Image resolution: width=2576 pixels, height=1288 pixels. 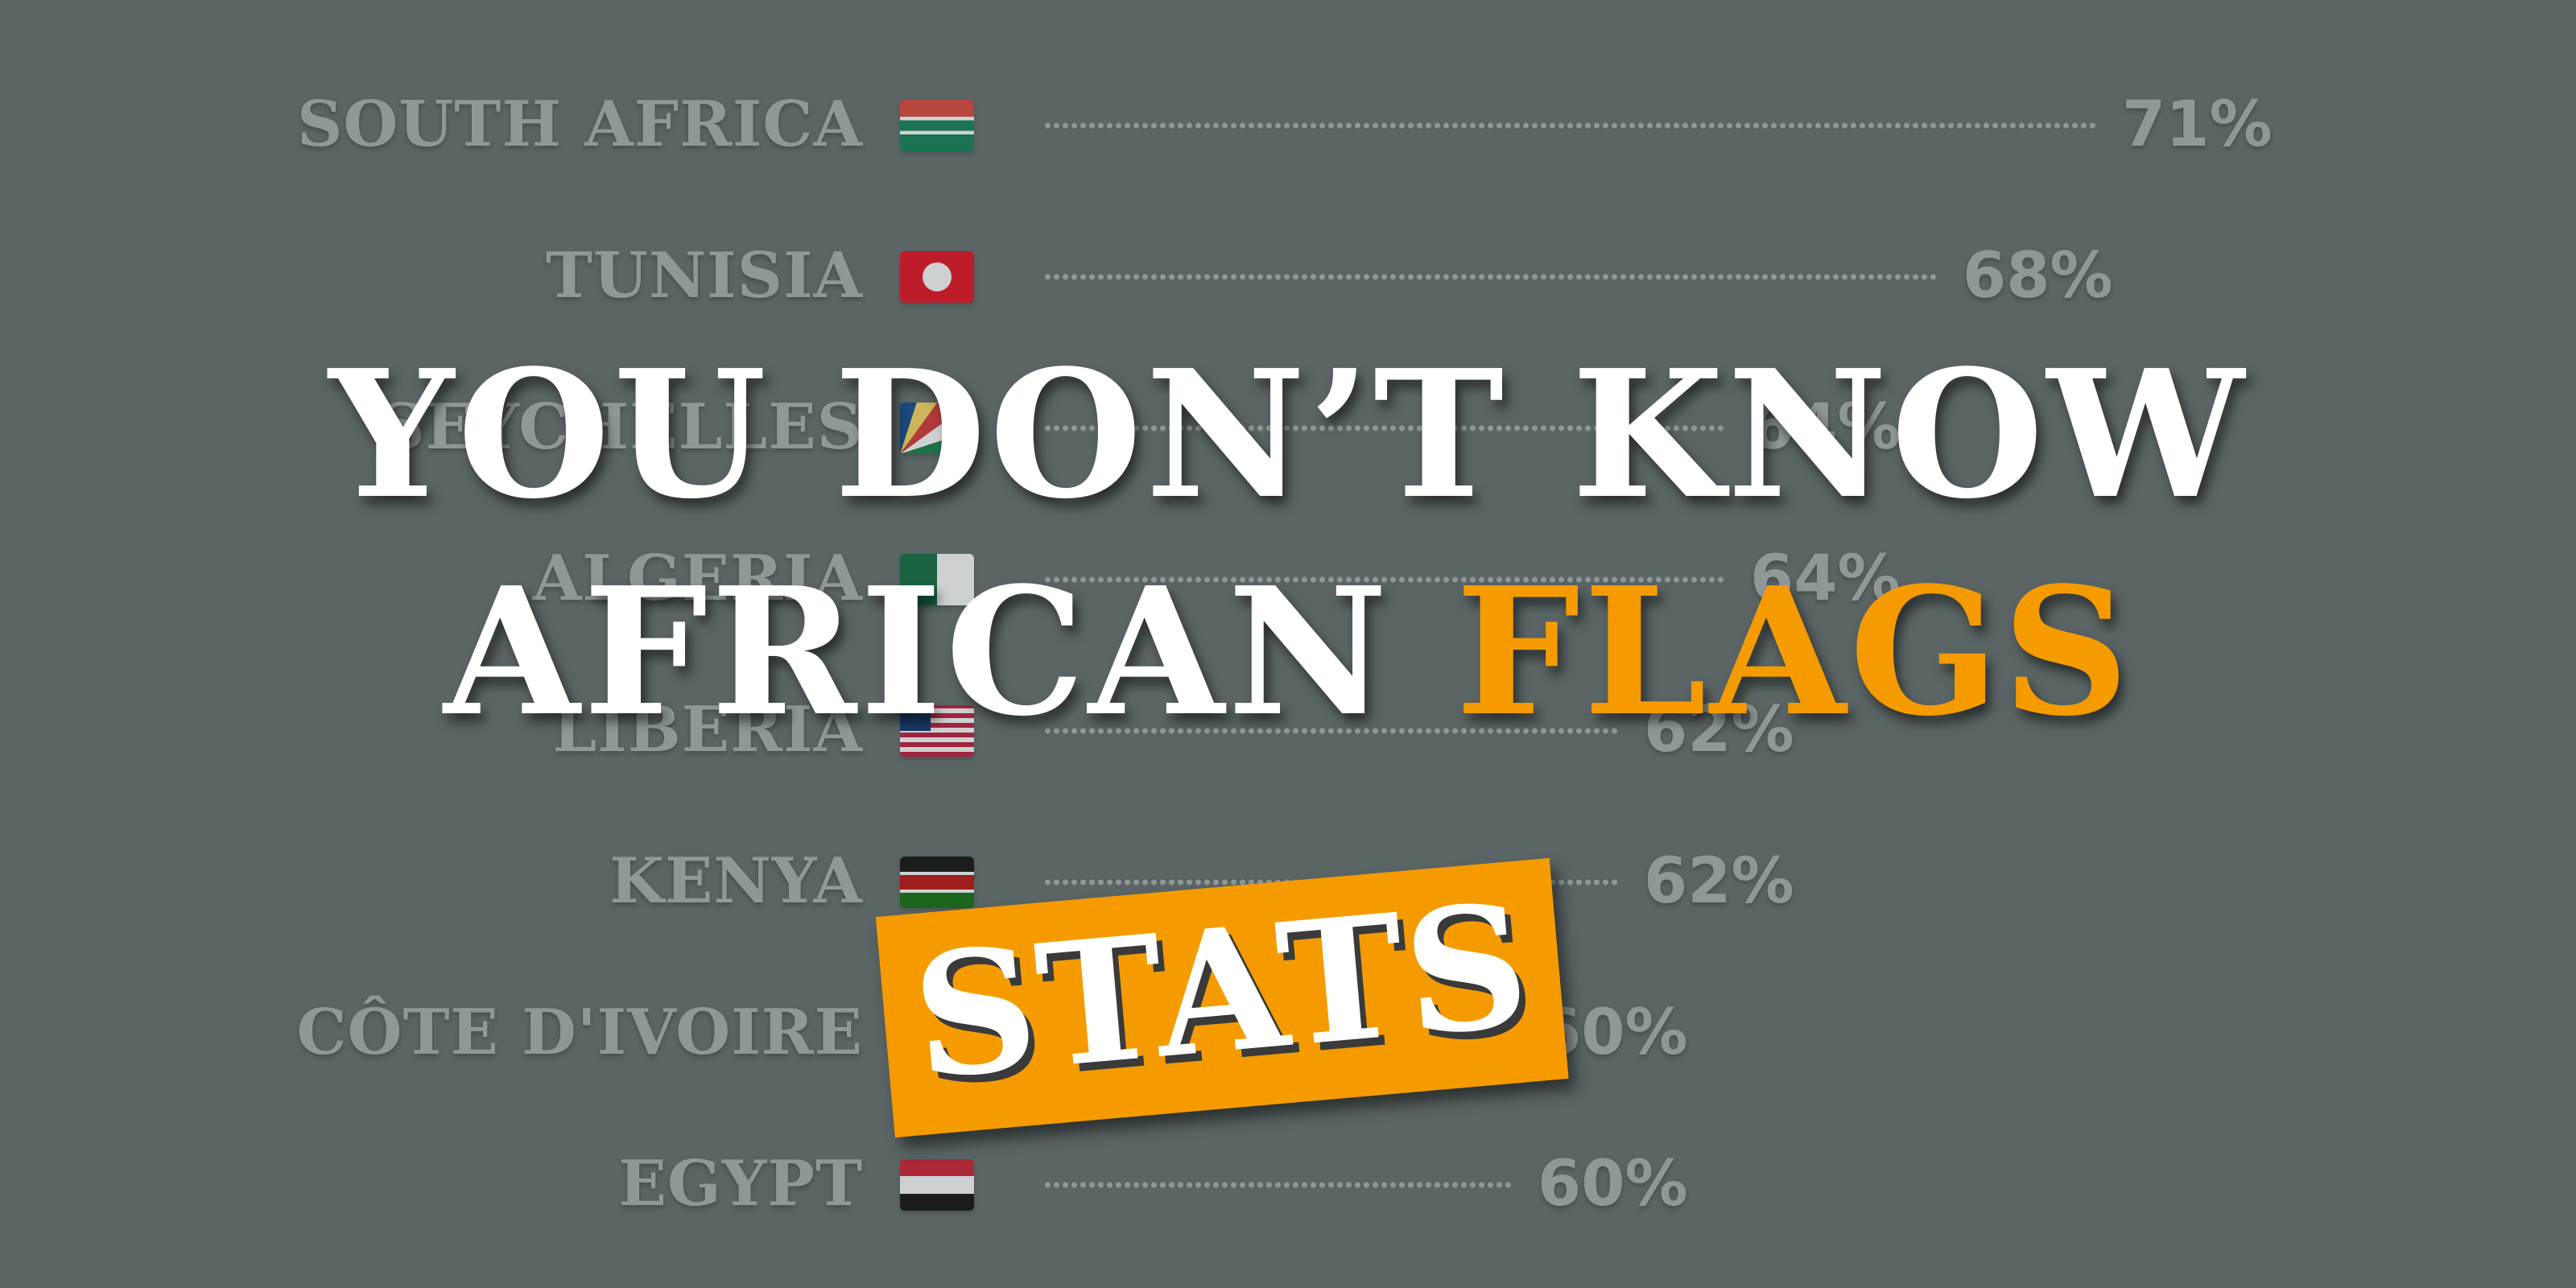 What do you see at coordinates (2038, 276) in the screenshot?
I see `value-label: 68%` at bounding box center [2038, 276].